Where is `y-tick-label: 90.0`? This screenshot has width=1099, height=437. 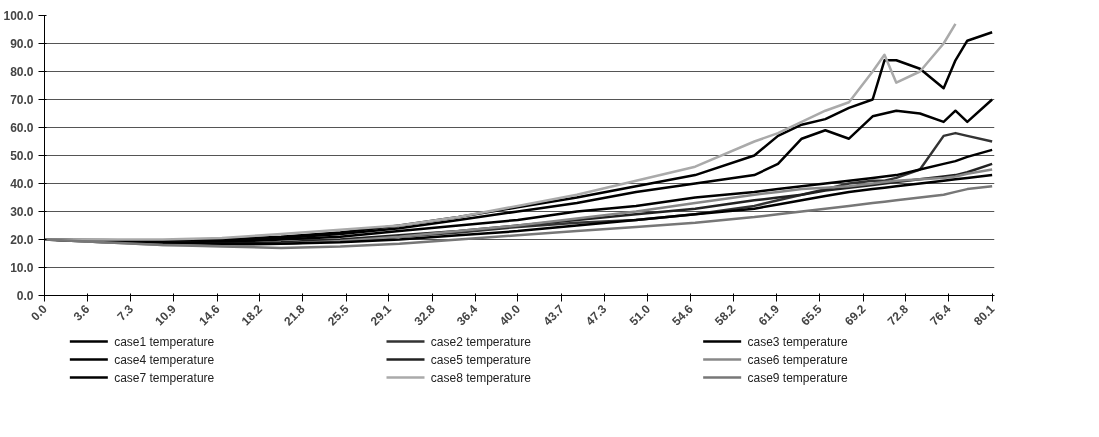
y-tick-label: 90.0 is located at coordinates (22, 44).